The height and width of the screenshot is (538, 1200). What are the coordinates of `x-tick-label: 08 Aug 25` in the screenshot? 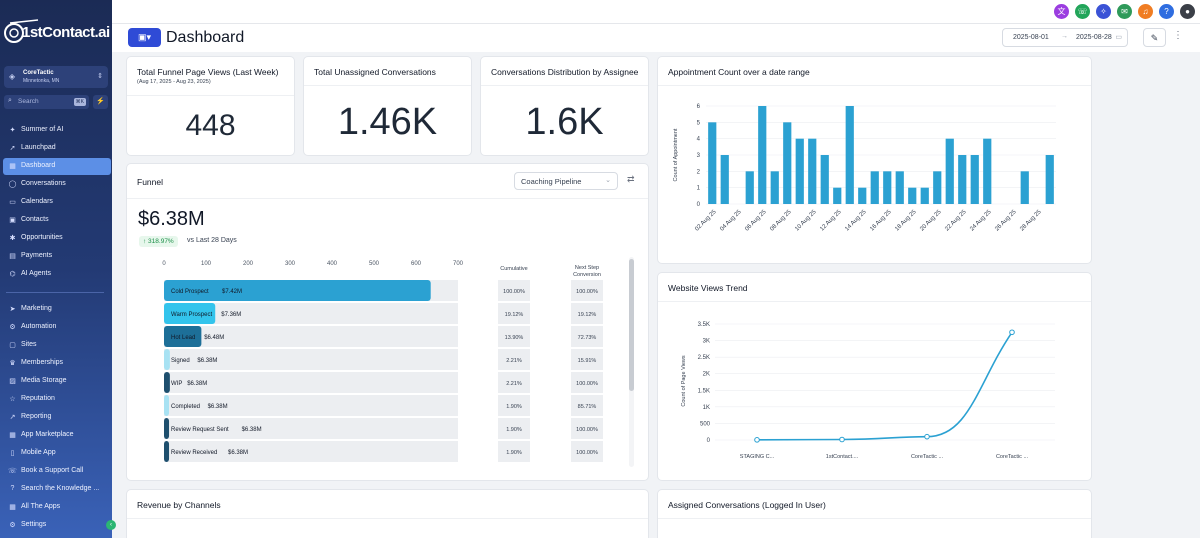 It's located at (781, 221).